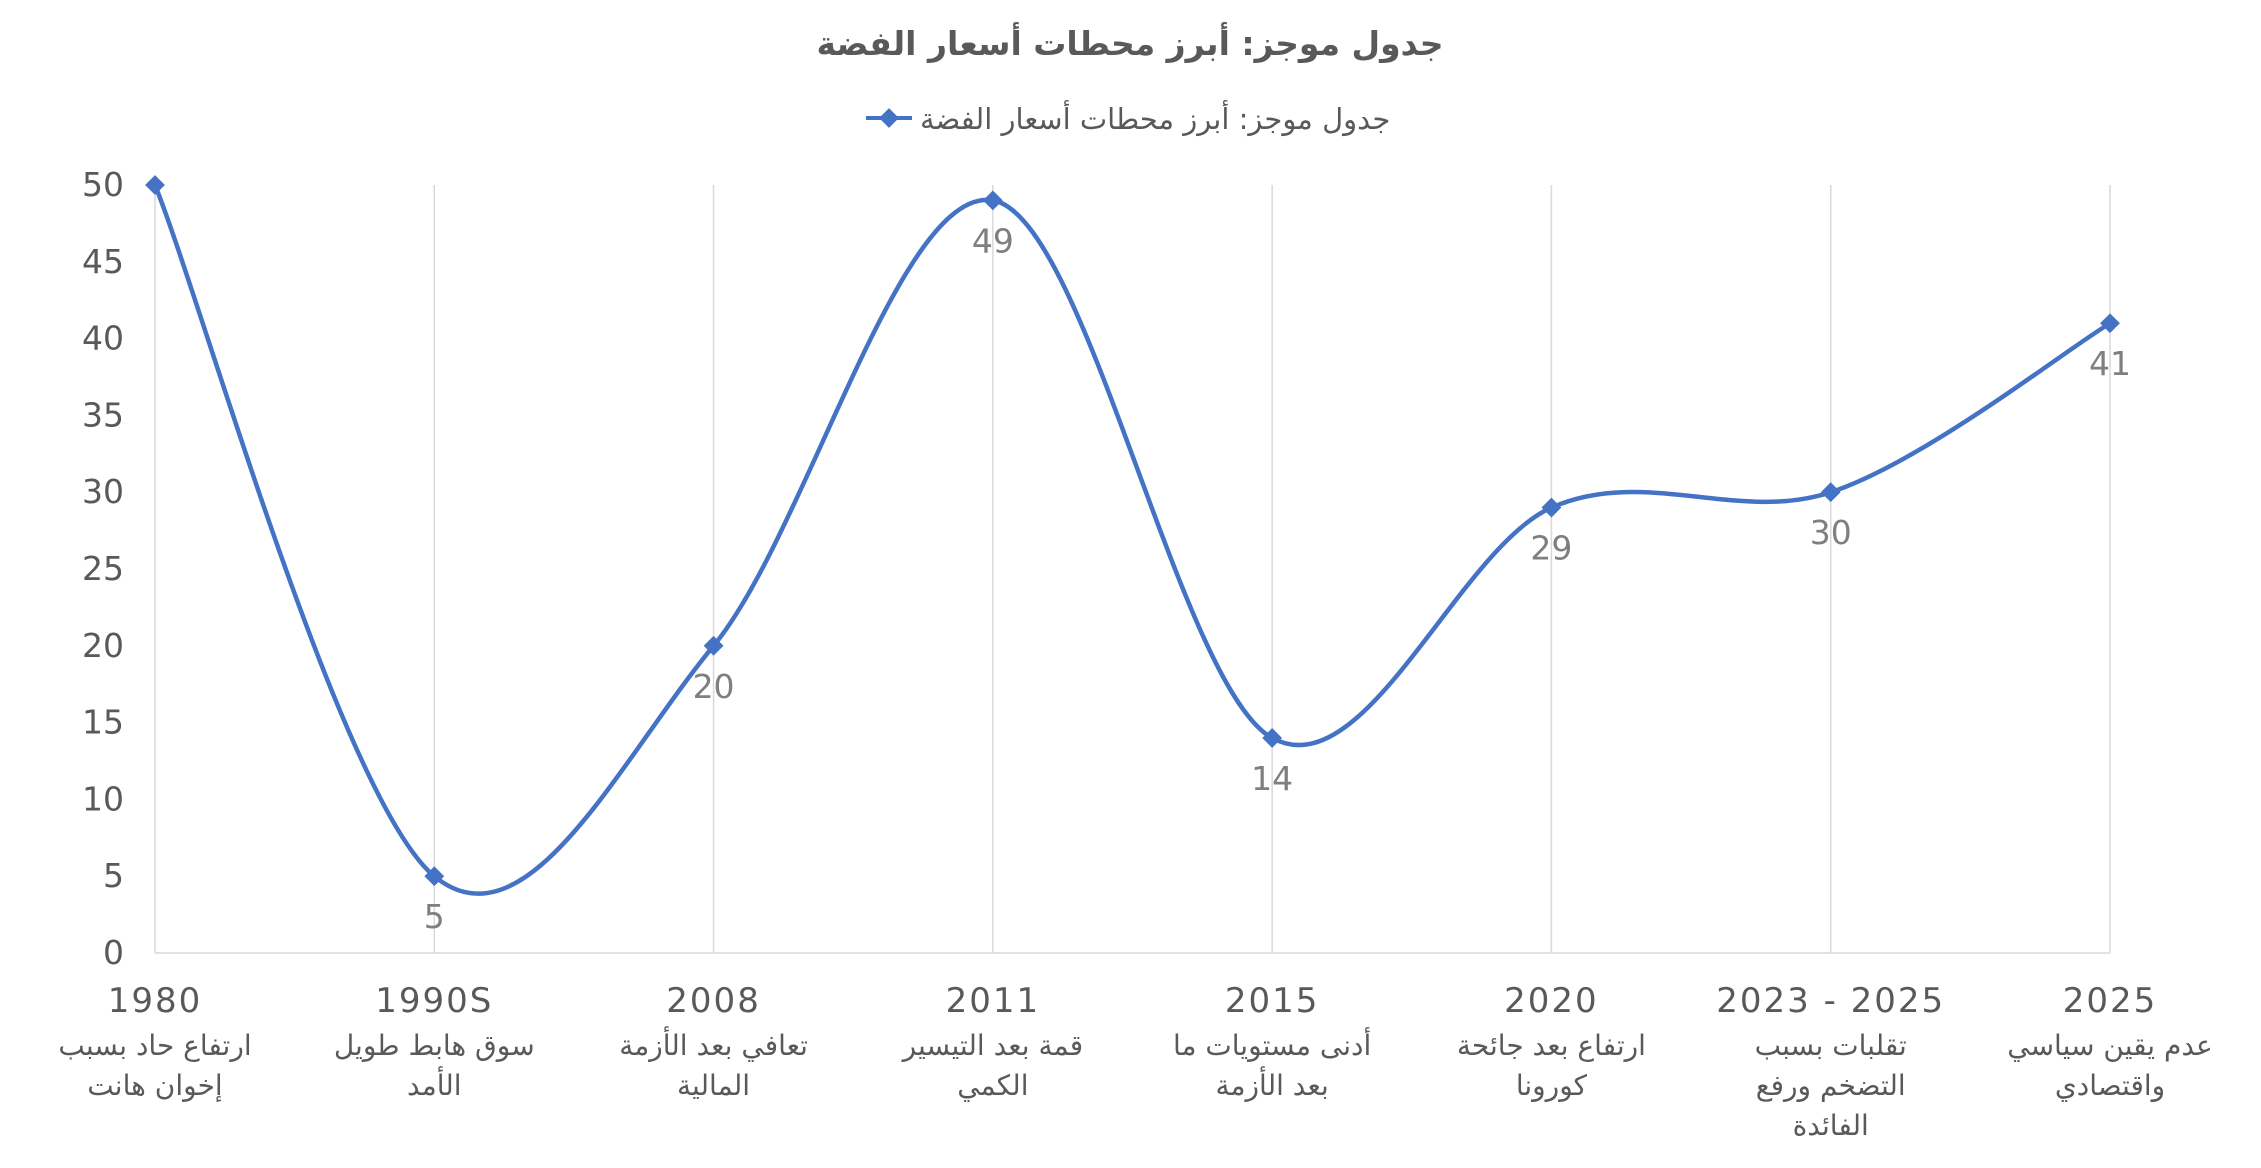  Describe the element at coordinates (1831, 532) in the screenshot. I see `data-label: 30` at that location.